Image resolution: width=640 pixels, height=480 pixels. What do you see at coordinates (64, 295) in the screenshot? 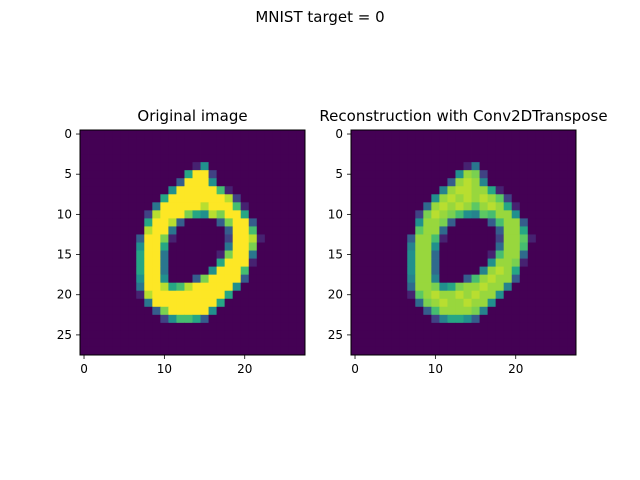
I see `y-tick-label: 20` at bounding box center [64, 295].